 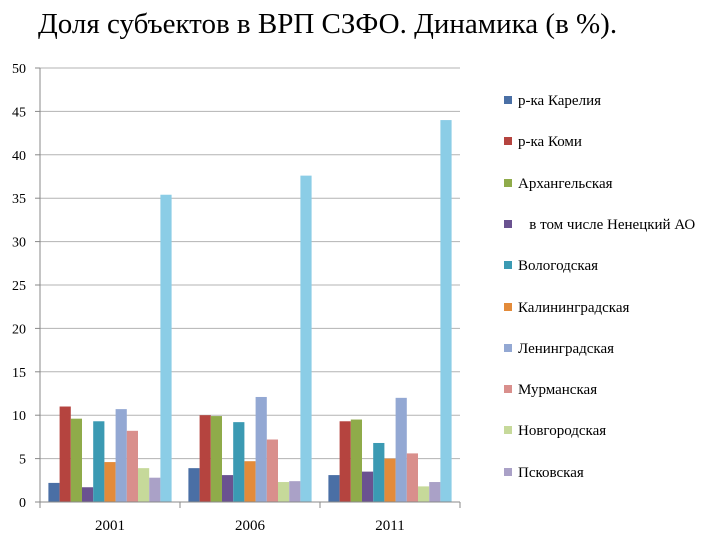 I want to click on x-tick-label: 2001, so click(x=110, y=526).